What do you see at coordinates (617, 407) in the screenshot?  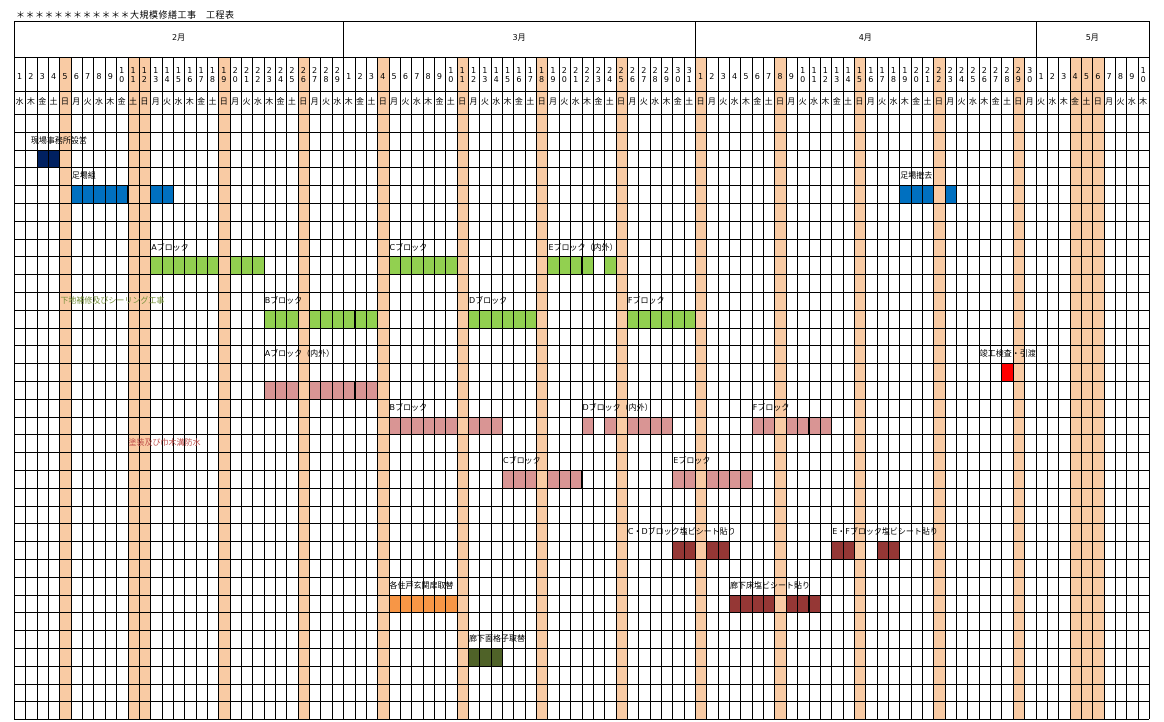 I see `task-label: Dブロック（内外）` at bounding box center [617, 407].